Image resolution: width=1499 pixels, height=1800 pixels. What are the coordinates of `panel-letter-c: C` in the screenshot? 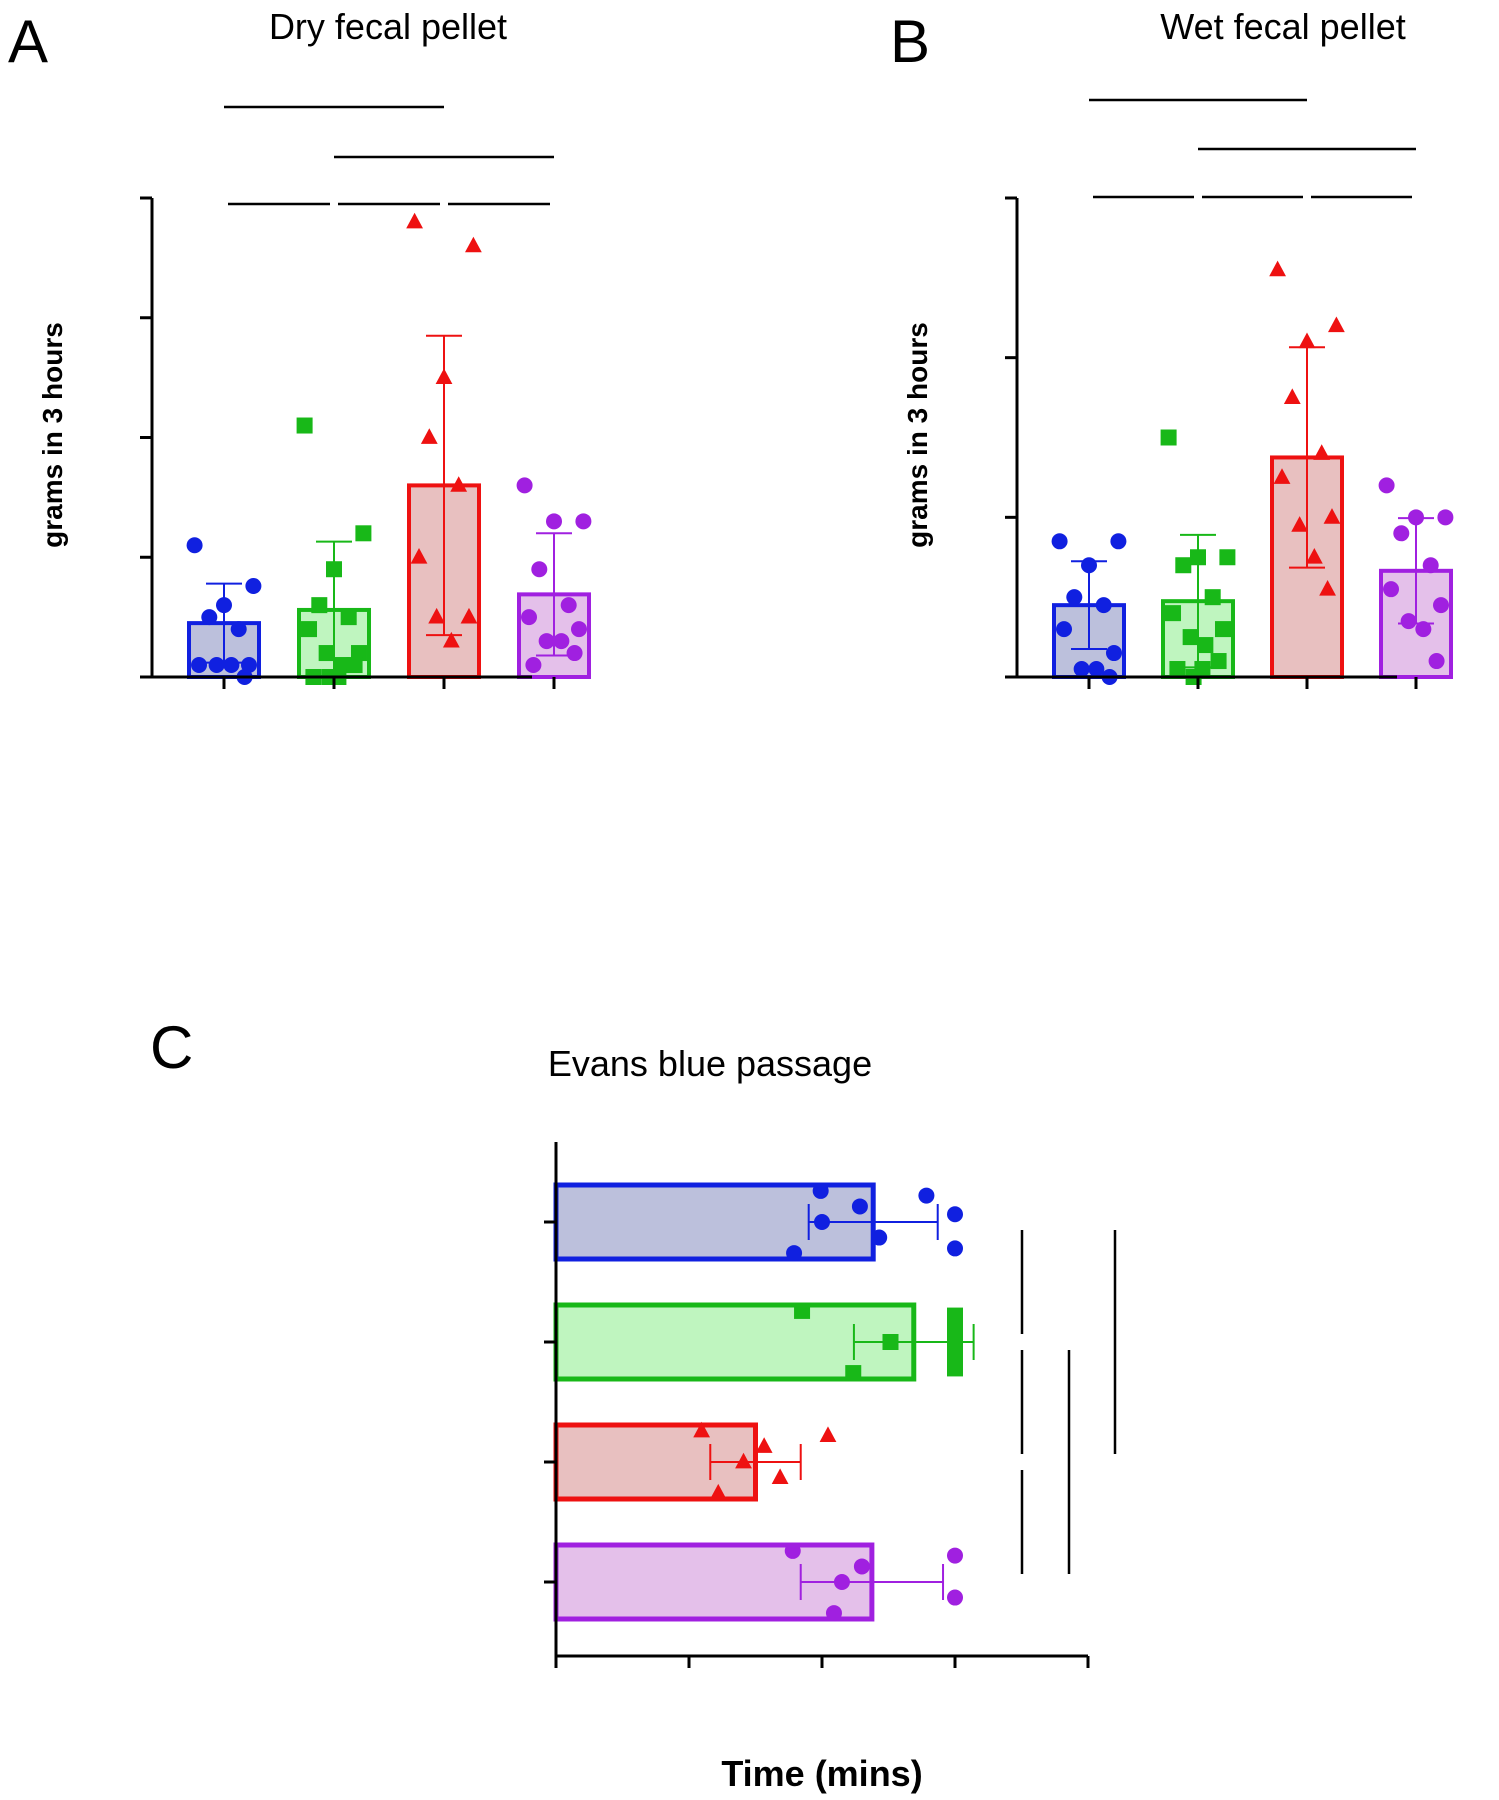 It's located at (171, 1047).